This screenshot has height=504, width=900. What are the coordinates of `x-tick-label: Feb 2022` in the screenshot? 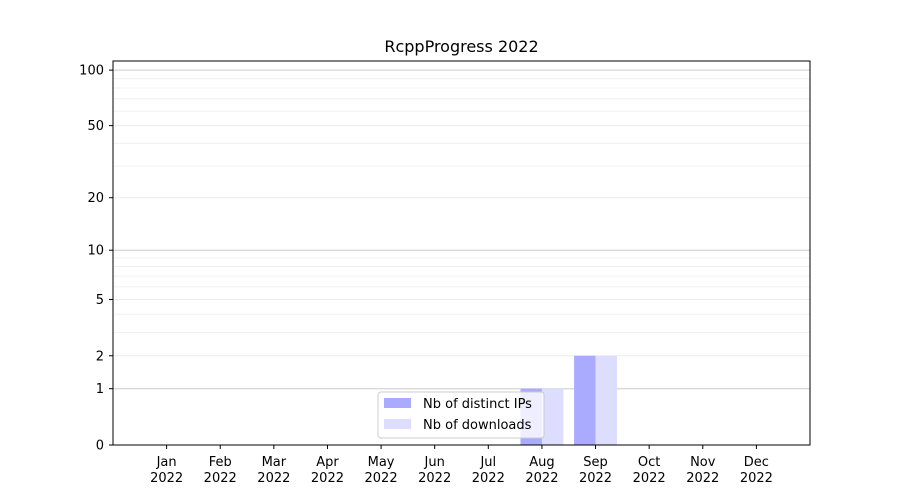 It's located at (220, 470).